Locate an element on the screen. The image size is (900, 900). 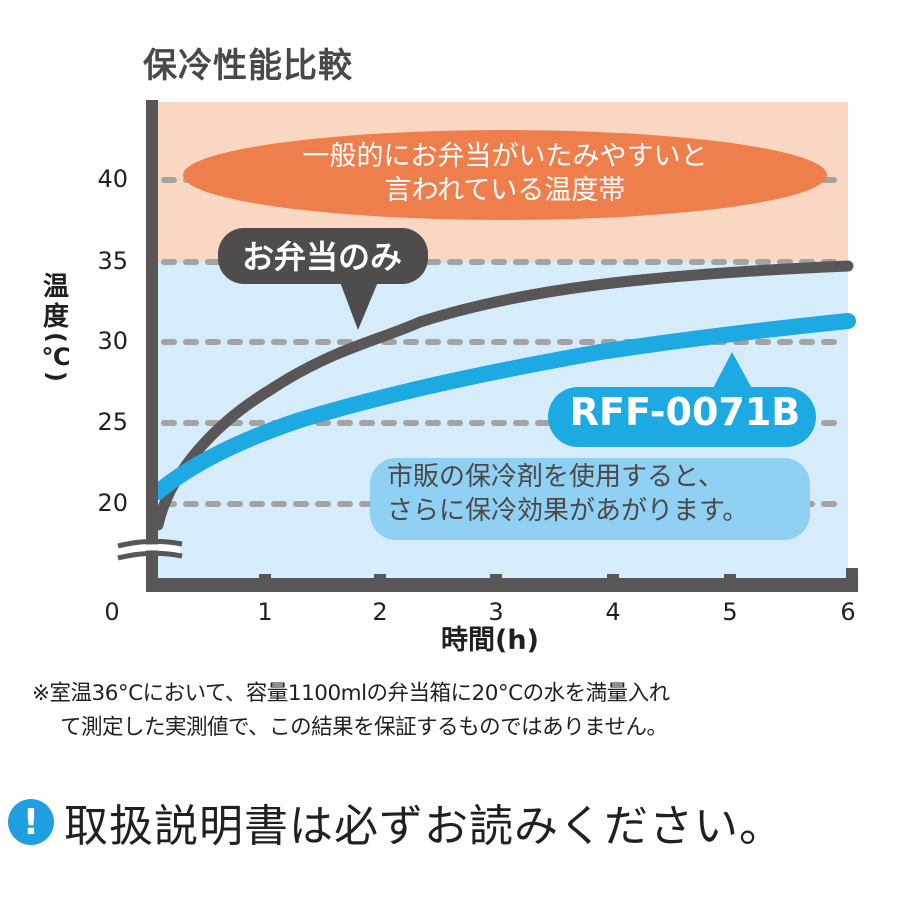
y-label-char-1: 温 is located at coordinates (55, 287).